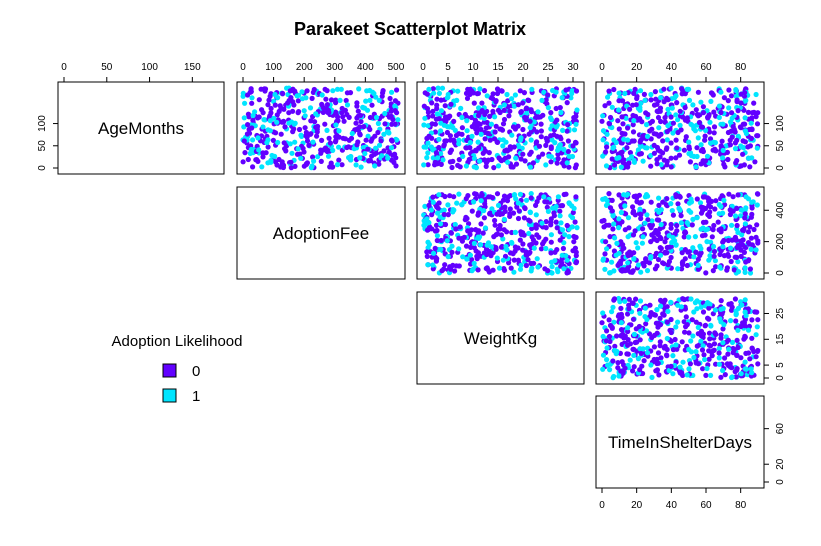  I want to click on panel-WeightKg-TimeInShelterDays: 0 5 15 25, so click(690, 338).